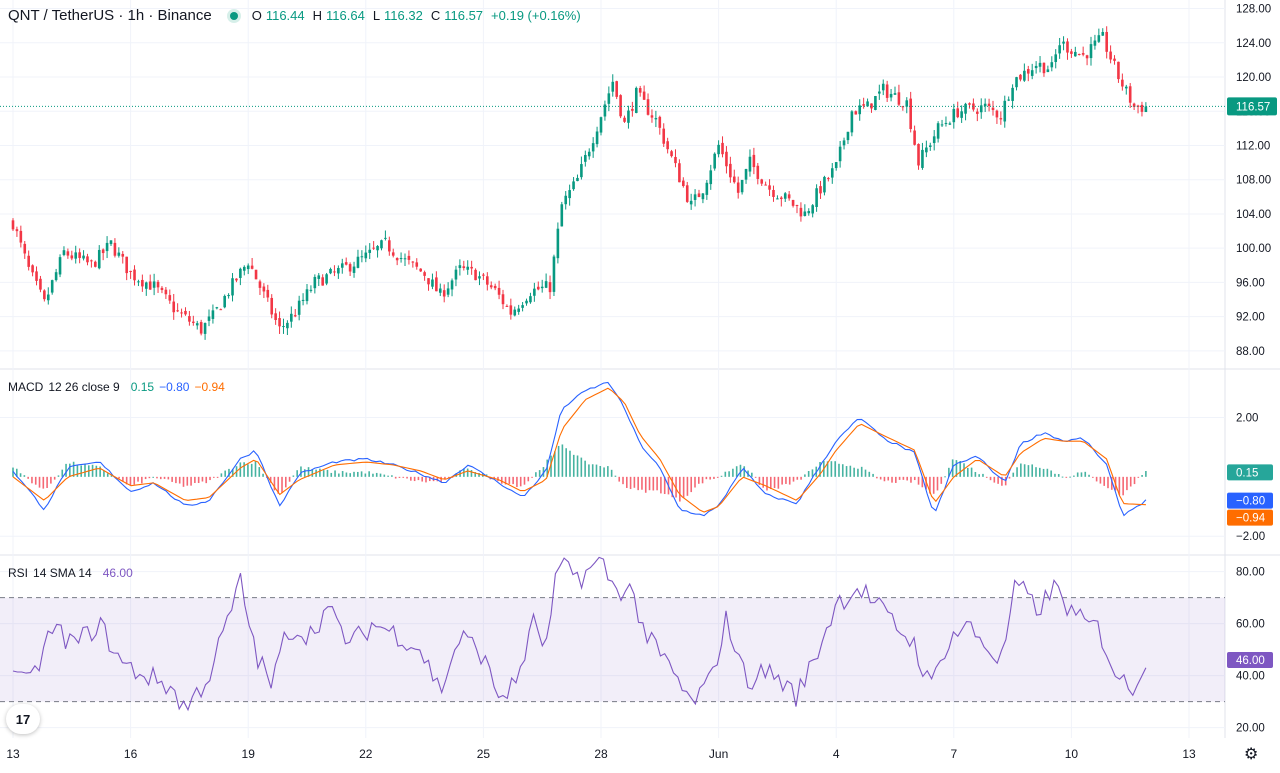 Image resolution: width=1280 pixels, height=773 pixels. What do you see at coordinates (464, 15) in the screenshot?
I see `close-value: 116.57` at bounding box center [464, 15].